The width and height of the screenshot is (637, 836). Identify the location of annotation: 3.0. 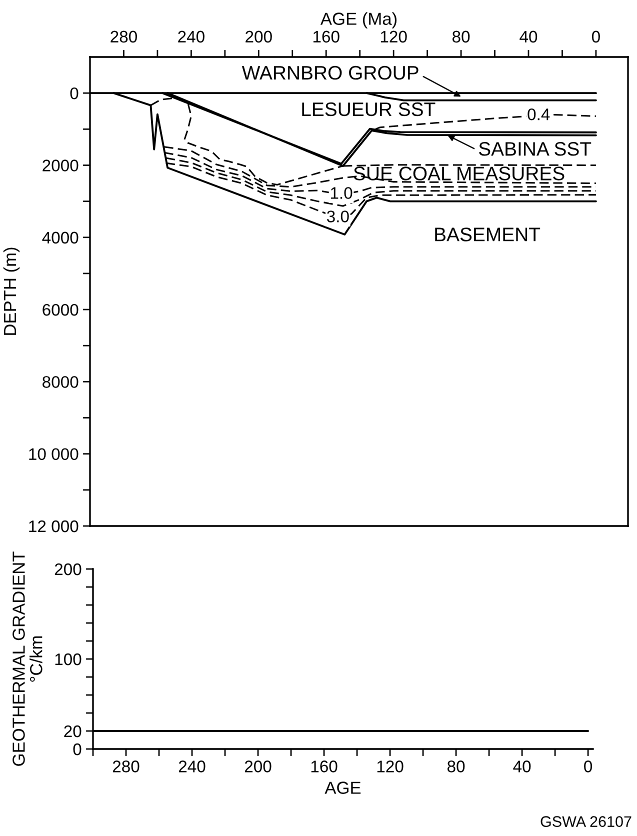
(337, 216).